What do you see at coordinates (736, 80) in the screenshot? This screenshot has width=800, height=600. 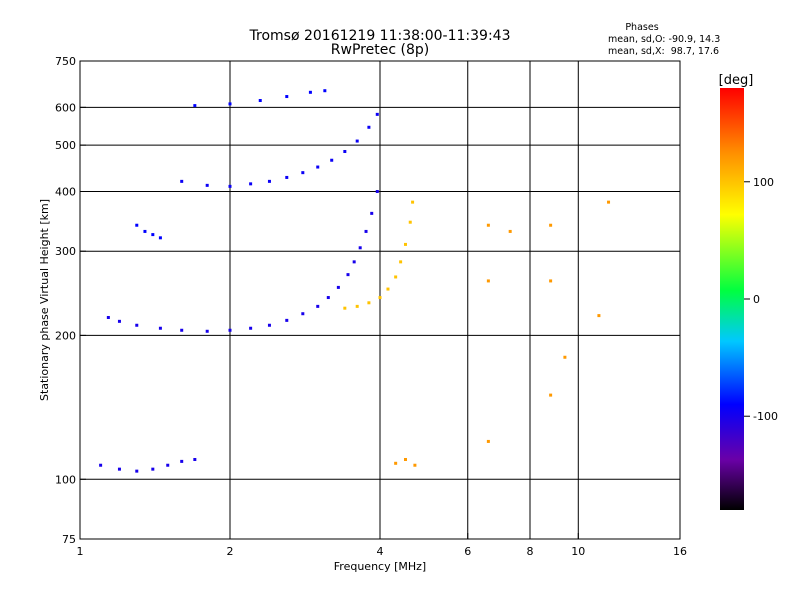 I see `colorbar-label: [deg]` at bounding box center [736, 80].